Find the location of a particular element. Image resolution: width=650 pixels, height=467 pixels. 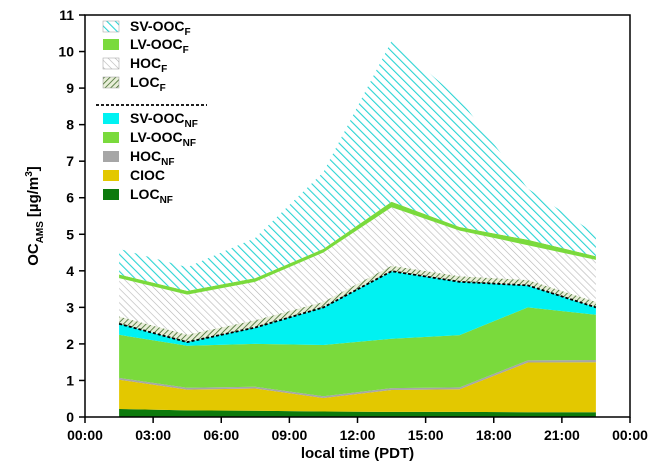

x-tick-label: 06:00 is located at coordinates (221, 435).